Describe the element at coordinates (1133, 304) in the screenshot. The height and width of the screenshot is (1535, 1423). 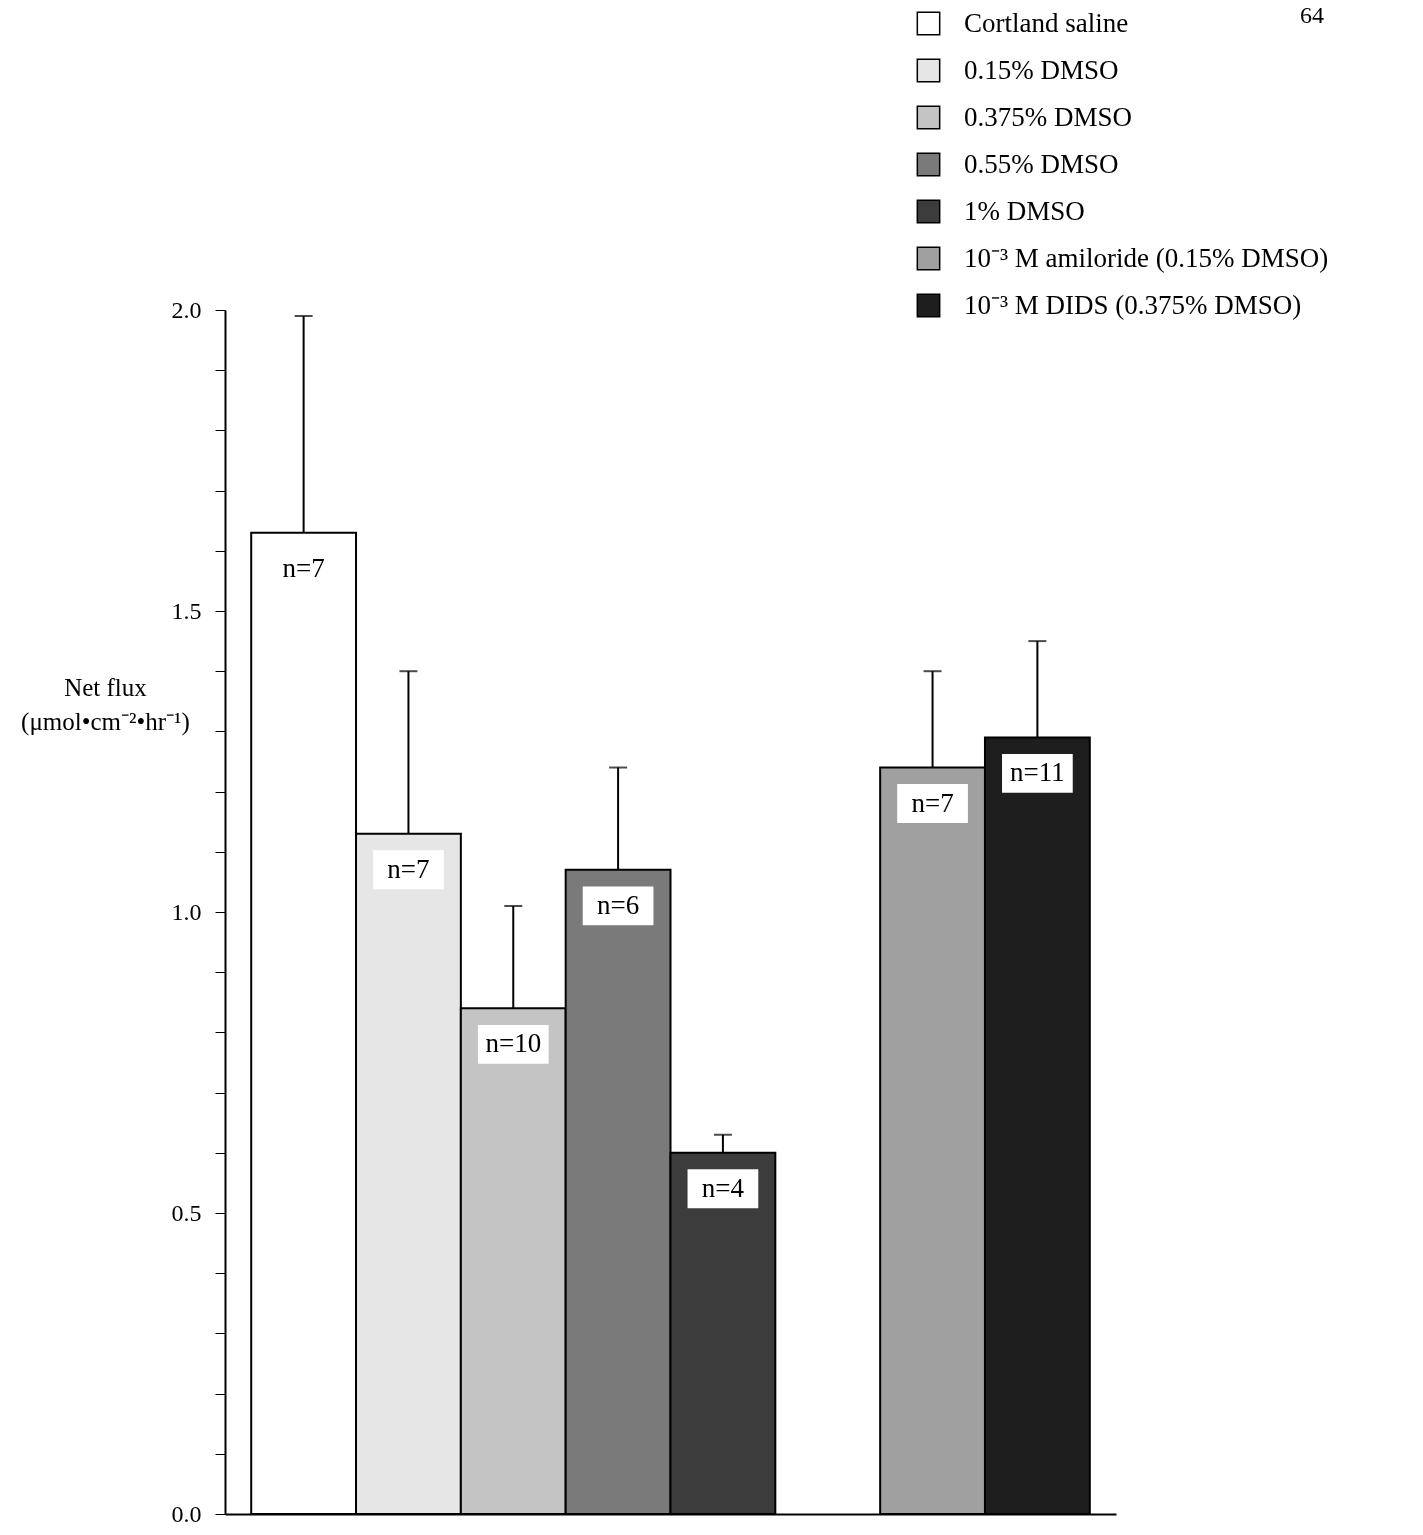
I see `legend-label: 10⁻³ M DIDS (0.375% DMSO)` at that location.